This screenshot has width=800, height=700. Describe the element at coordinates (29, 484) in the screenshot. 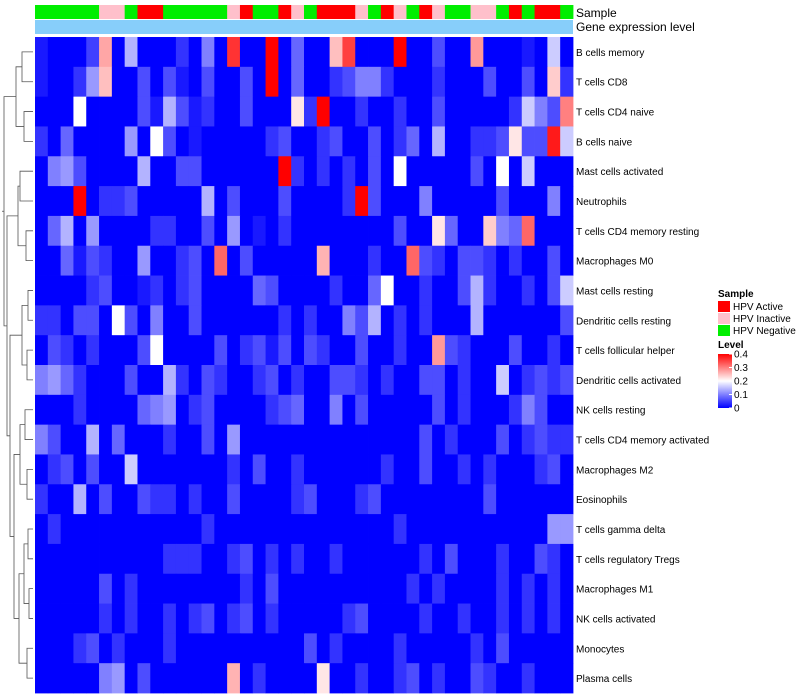

I see `dendrogram-link` at that location.